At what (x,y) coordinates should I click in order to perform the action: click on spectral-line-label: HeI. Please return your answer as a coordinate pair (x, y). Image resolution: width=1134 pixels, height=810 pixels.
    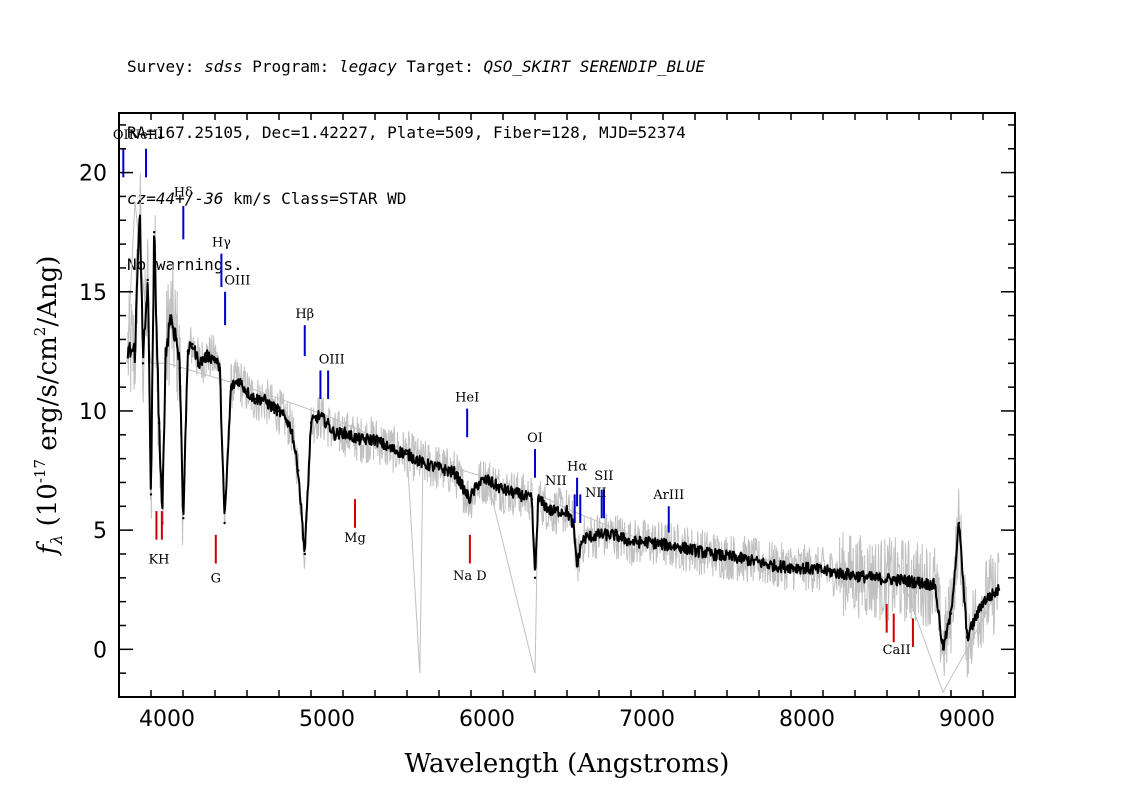
    Looking at the image, I should click on (467, 397).